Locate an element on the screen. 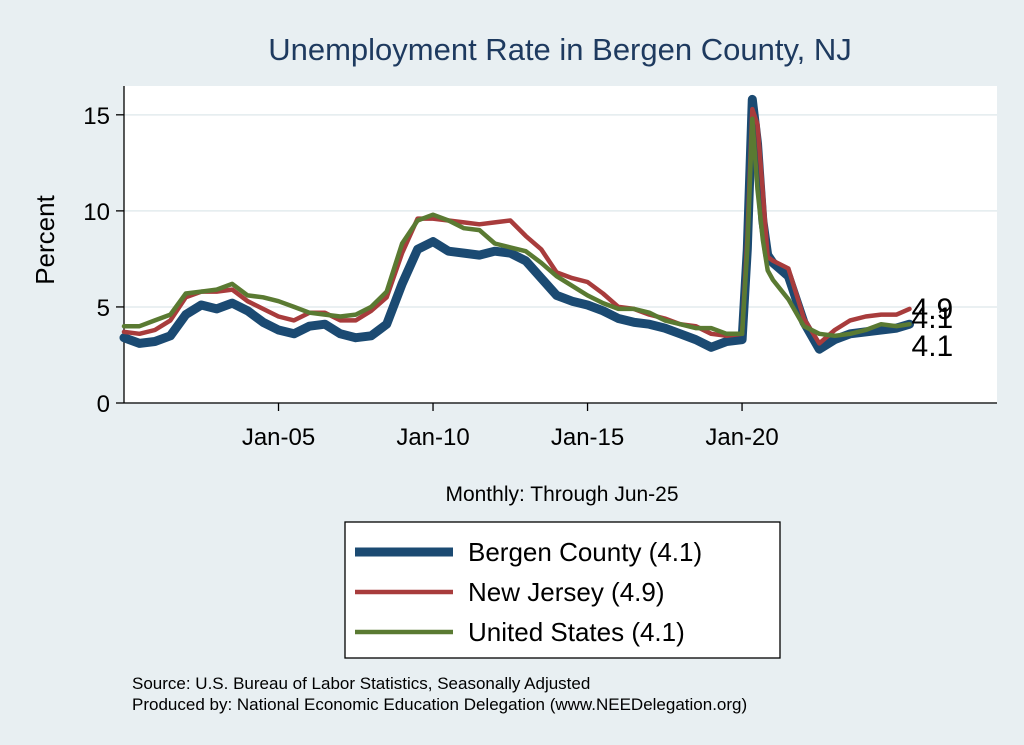  y-tick-label: 0 is located at coordinates (103, 404).